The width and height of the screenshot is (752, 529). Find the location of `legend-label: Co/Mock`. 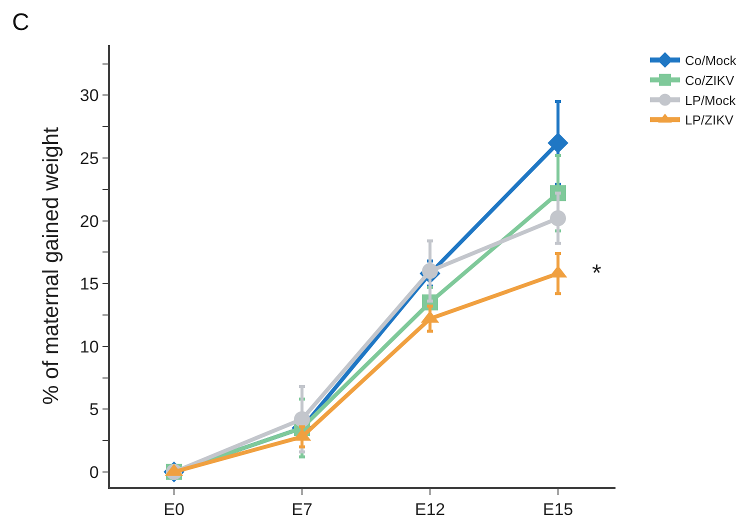

legend-label: Co/Mock is located at coordinates (711, 60).